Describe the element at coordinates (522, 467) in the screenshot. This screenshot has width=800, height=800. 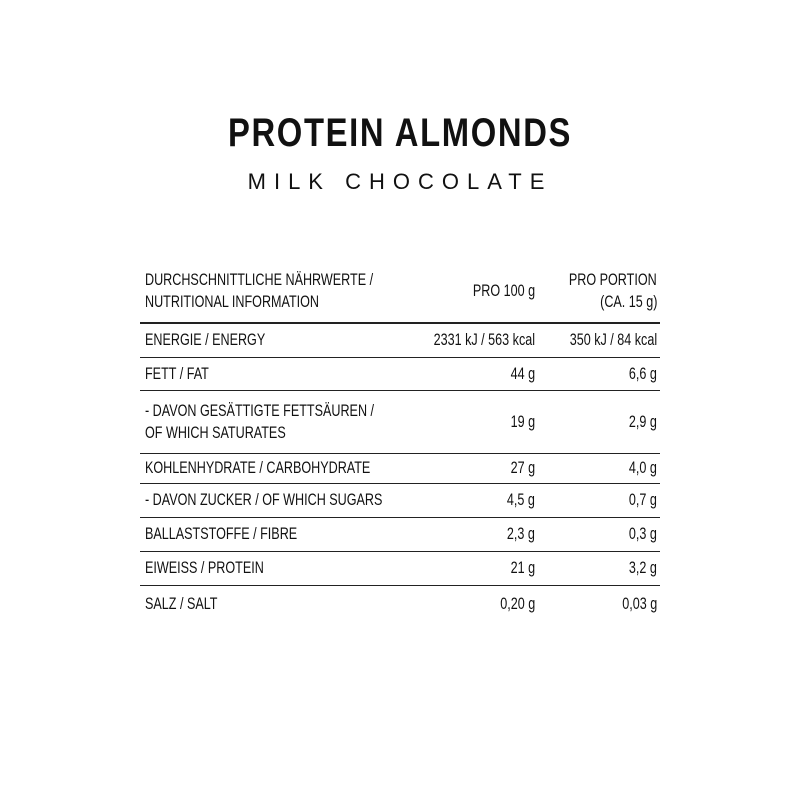
I see `table-cell: 27 g` at that location.